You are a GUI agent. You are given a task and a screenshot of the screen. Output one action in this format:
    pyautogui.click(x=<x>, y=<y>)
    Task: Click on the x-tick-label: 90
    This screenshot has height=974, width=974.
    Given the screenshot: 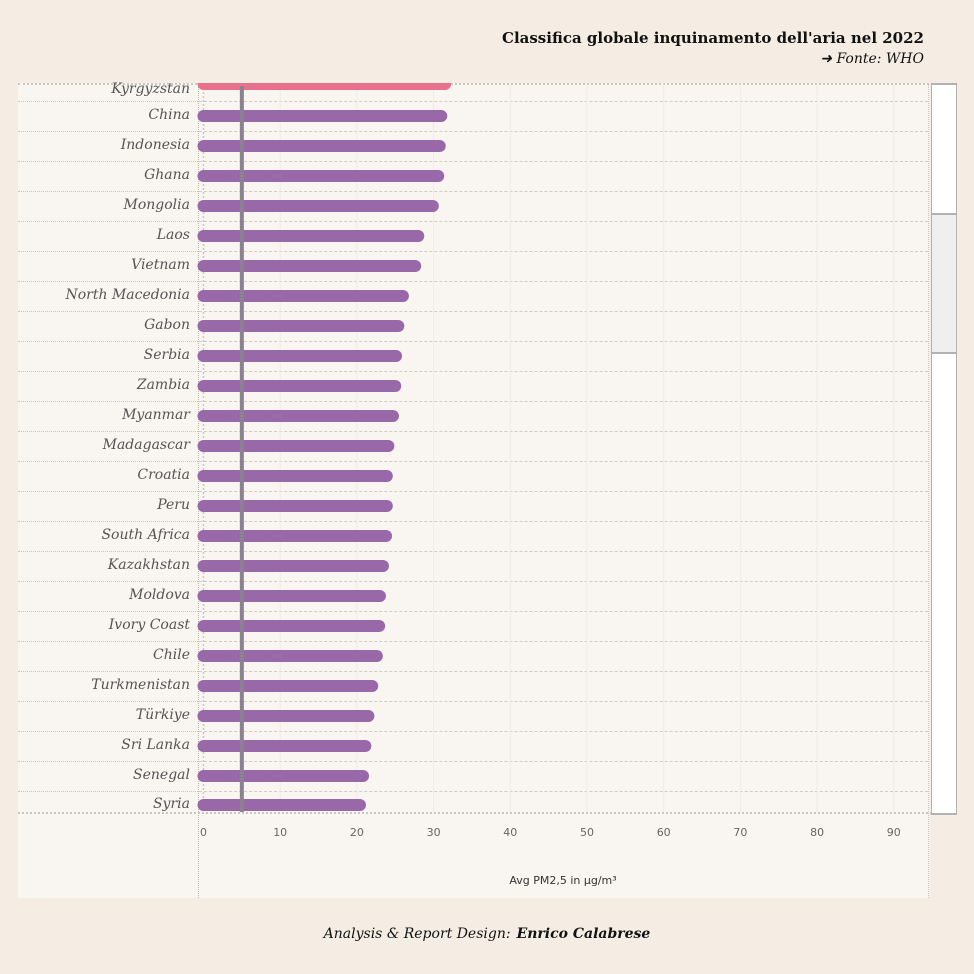 What is the action you would take?
    pyautogui.click(x=893, y=832)
    